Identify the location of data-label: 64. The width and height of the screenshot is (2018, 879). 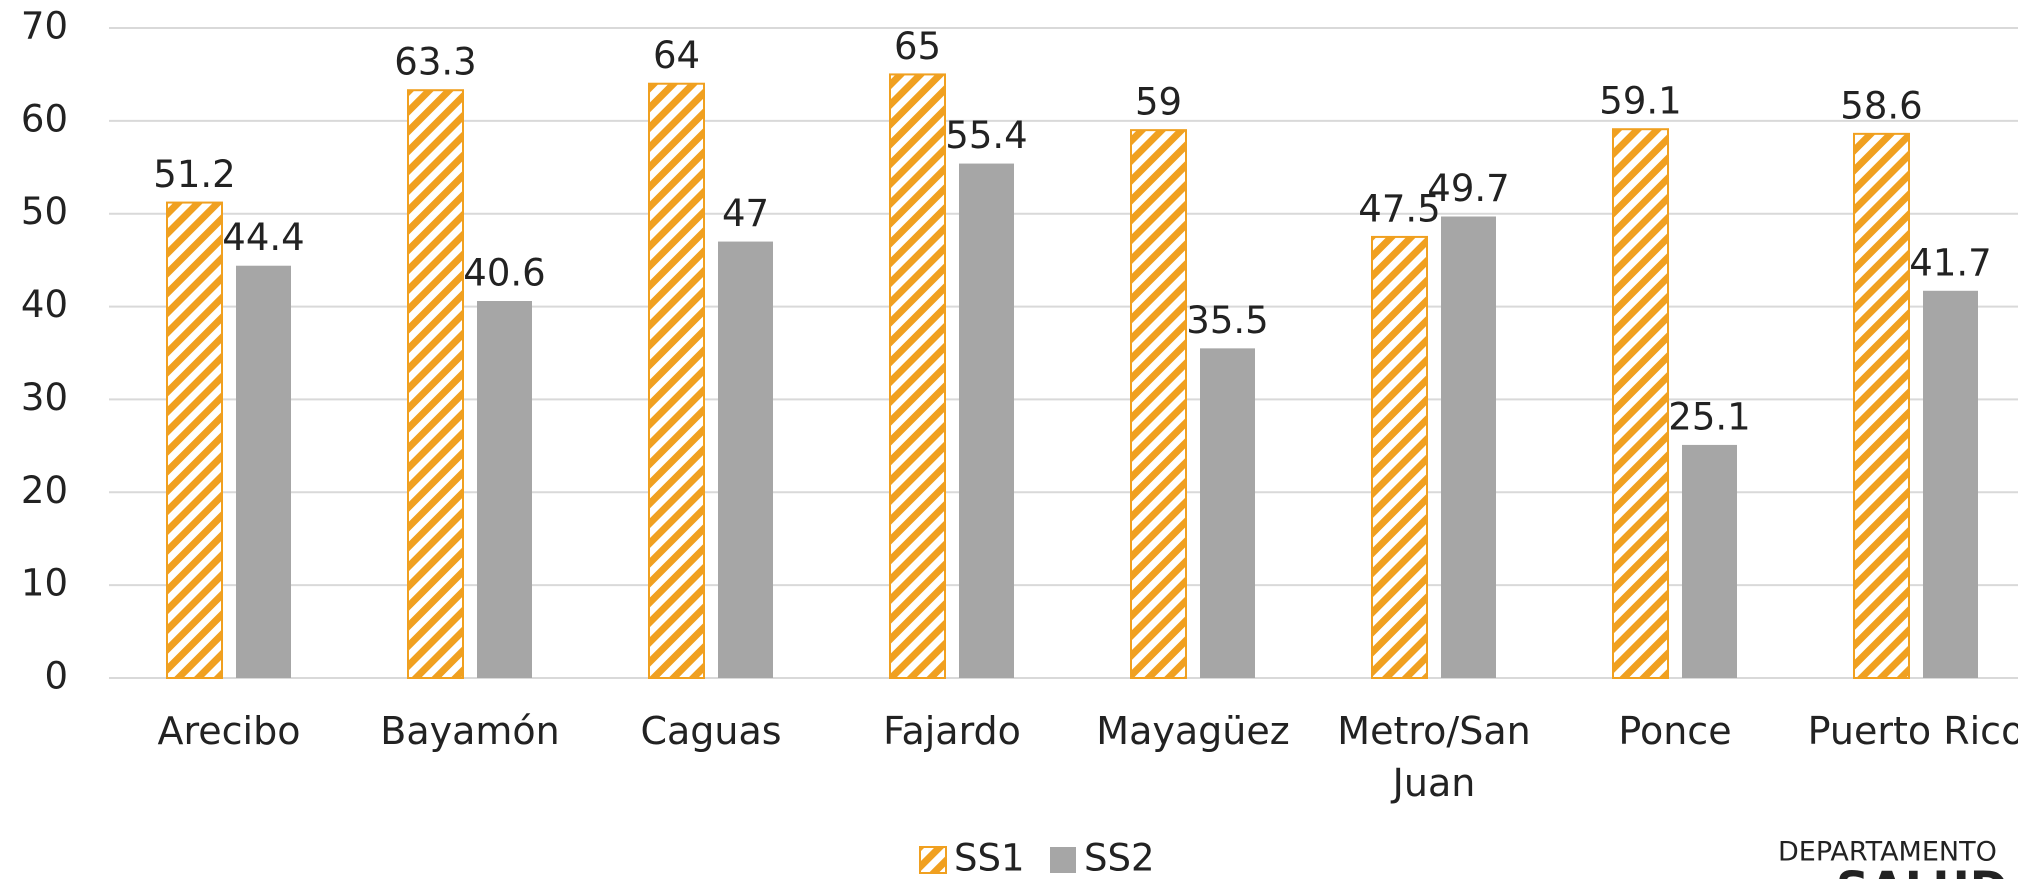
(676, 55).